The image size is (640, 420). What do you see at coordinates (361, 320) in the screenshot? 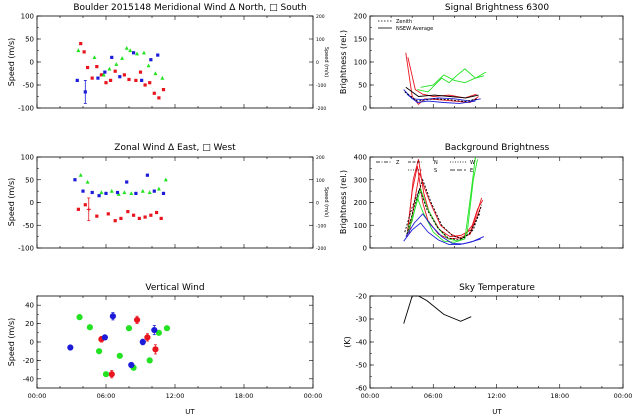
I see `y-tick-label: -30` at bounding box center [361, 320].